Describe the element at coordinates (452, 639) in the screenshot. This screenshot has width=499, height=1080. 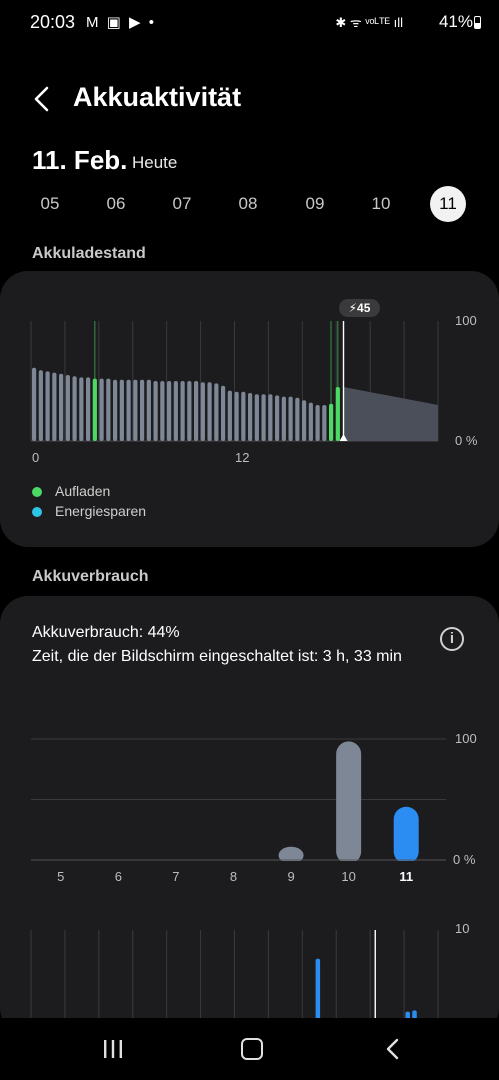
I see `info-icon: i` at that location.